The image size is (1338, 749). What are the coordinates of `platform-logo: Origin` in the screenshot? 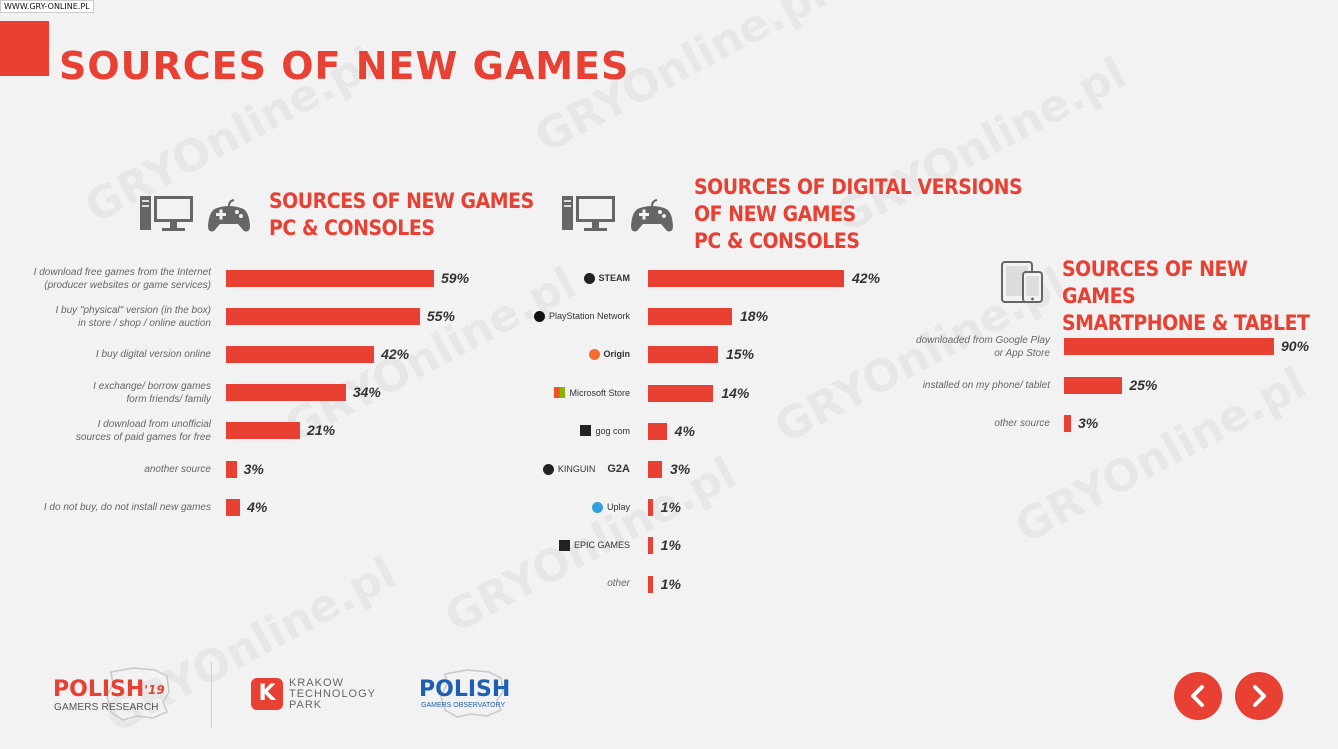 It's located at (575, 354).